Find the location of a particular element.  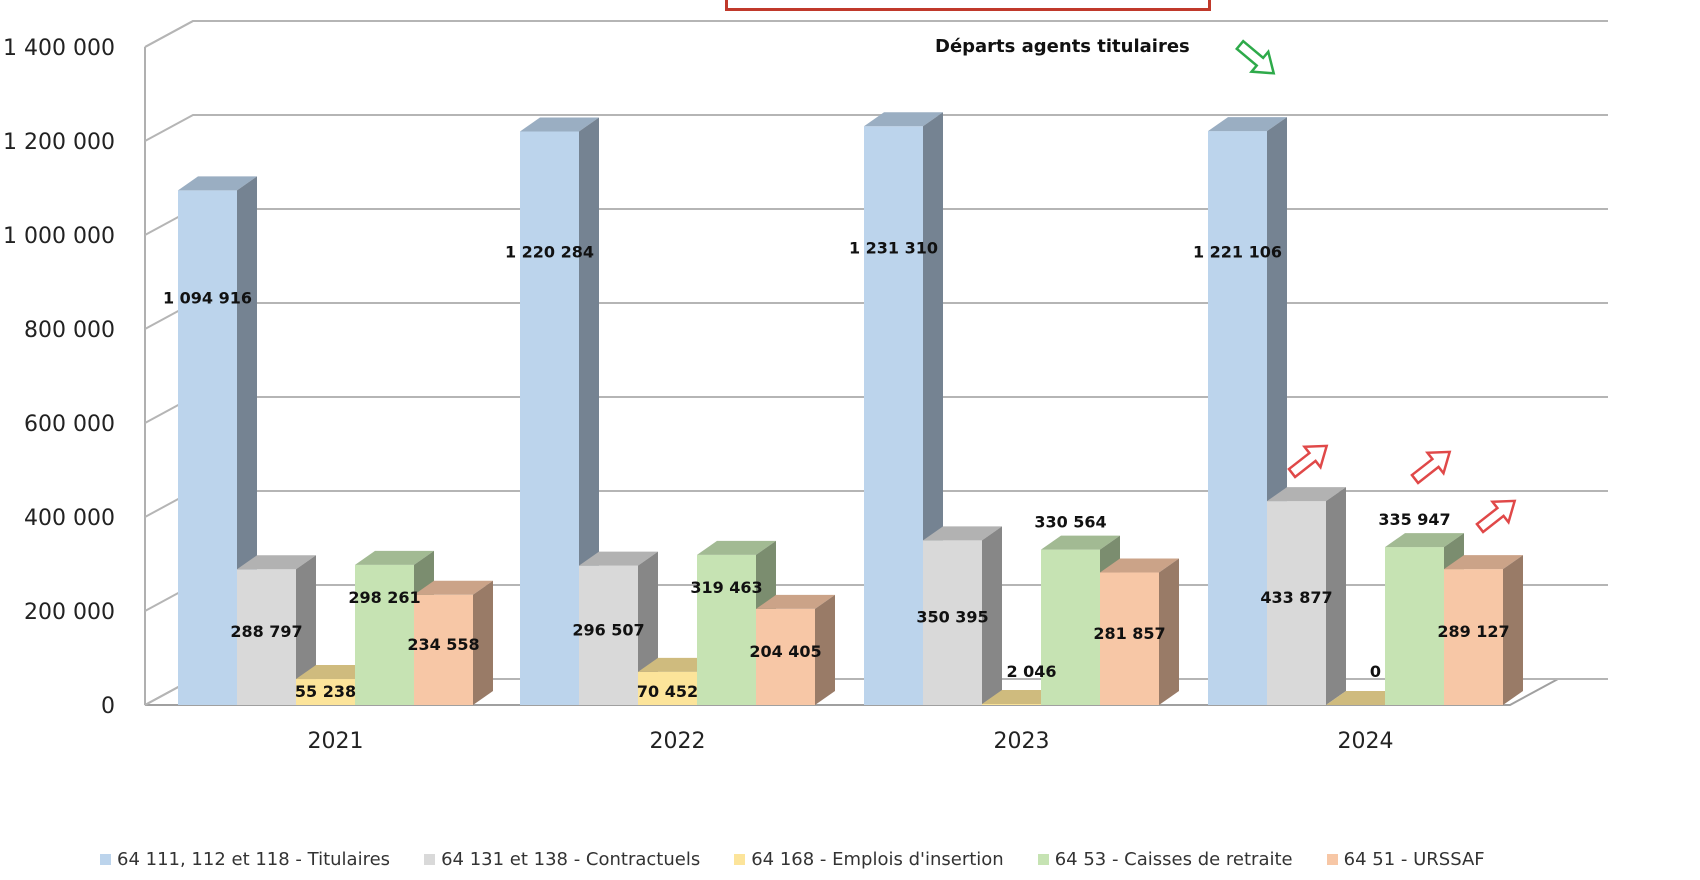

data-label: 289 127 is located at coordinates (1473, 631).